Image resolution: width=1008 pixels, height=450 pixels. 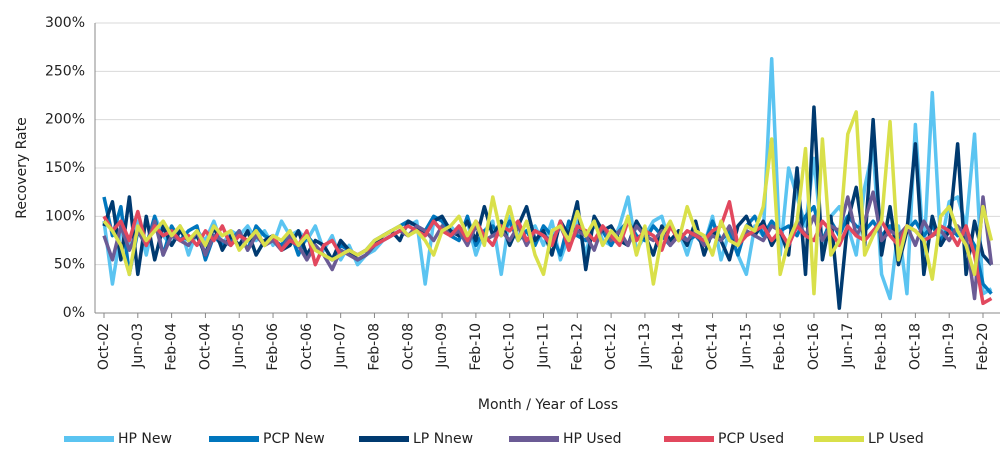 What do you see at coordinates (65, 216) in the screenshot?
I see `y-tick-label: 100%` at bounding box center [65, 216].